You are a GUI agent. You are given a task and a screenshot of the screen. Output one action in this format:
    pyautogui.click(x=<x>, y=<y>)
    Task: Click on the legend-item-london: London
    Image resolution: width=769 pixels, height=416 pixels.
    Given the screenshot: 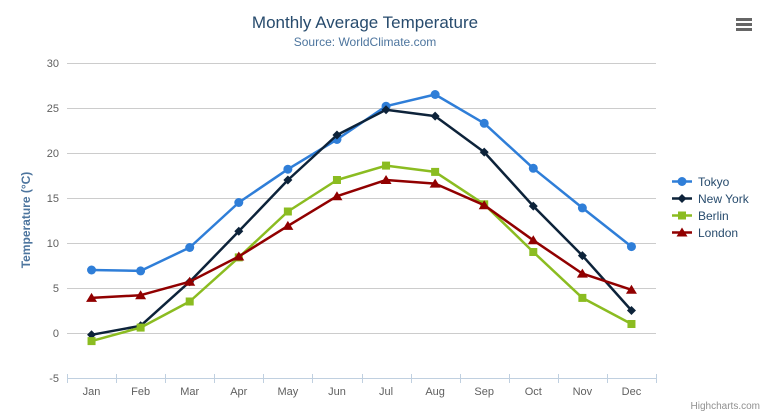 What is the action you would take?
    pyautogui.click(x=710, y=232)
    